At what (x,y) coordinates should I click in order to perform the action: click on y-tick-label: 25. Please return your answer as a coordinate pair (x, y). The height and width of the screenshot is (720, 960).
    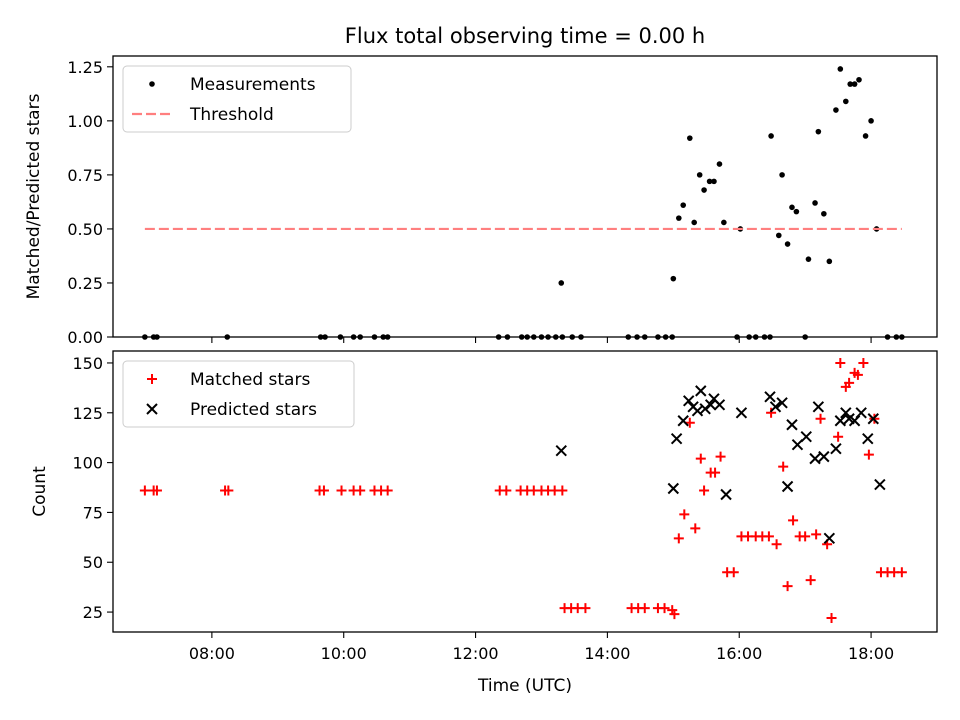
    Looking at the image, I should click on (93, 612).